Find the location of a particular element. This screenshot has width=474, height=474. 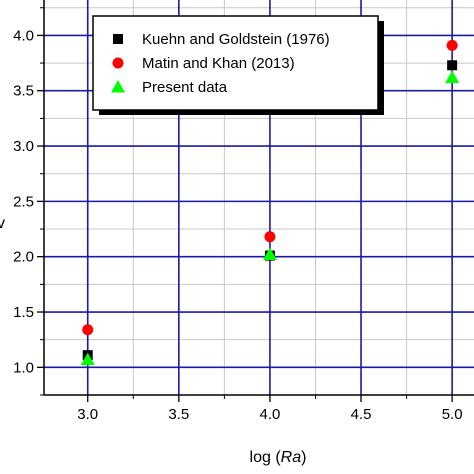

y-axis-title-fragment: v is located at coordinates (2, 223).